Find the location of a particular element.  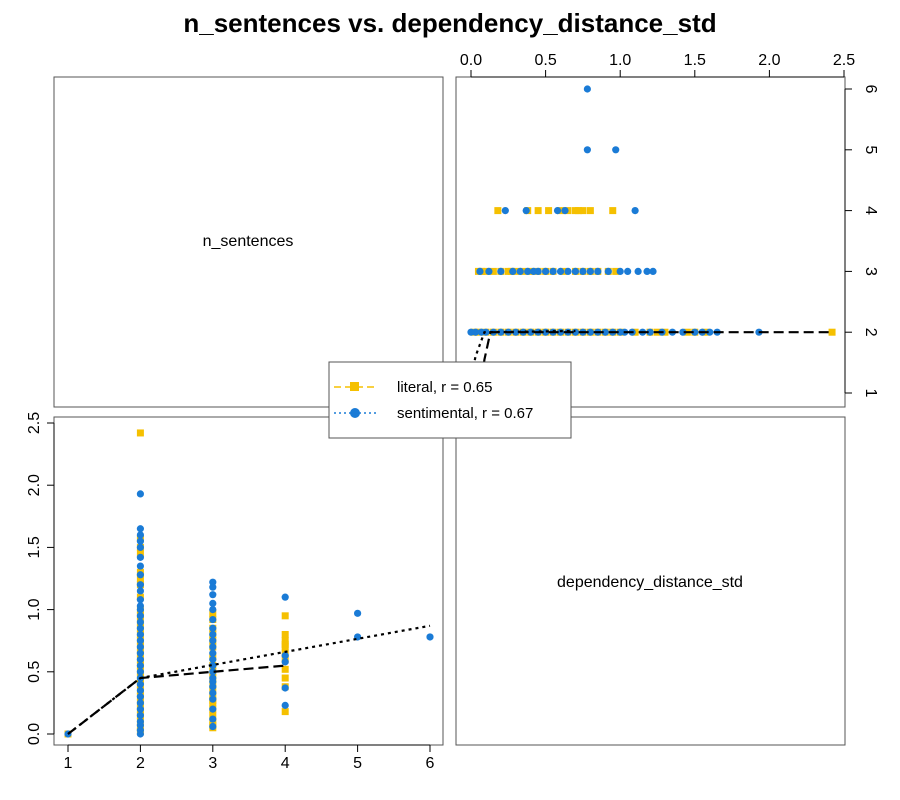

left-axis-tick-label: 1.0 is located at coordinates (34, 609).